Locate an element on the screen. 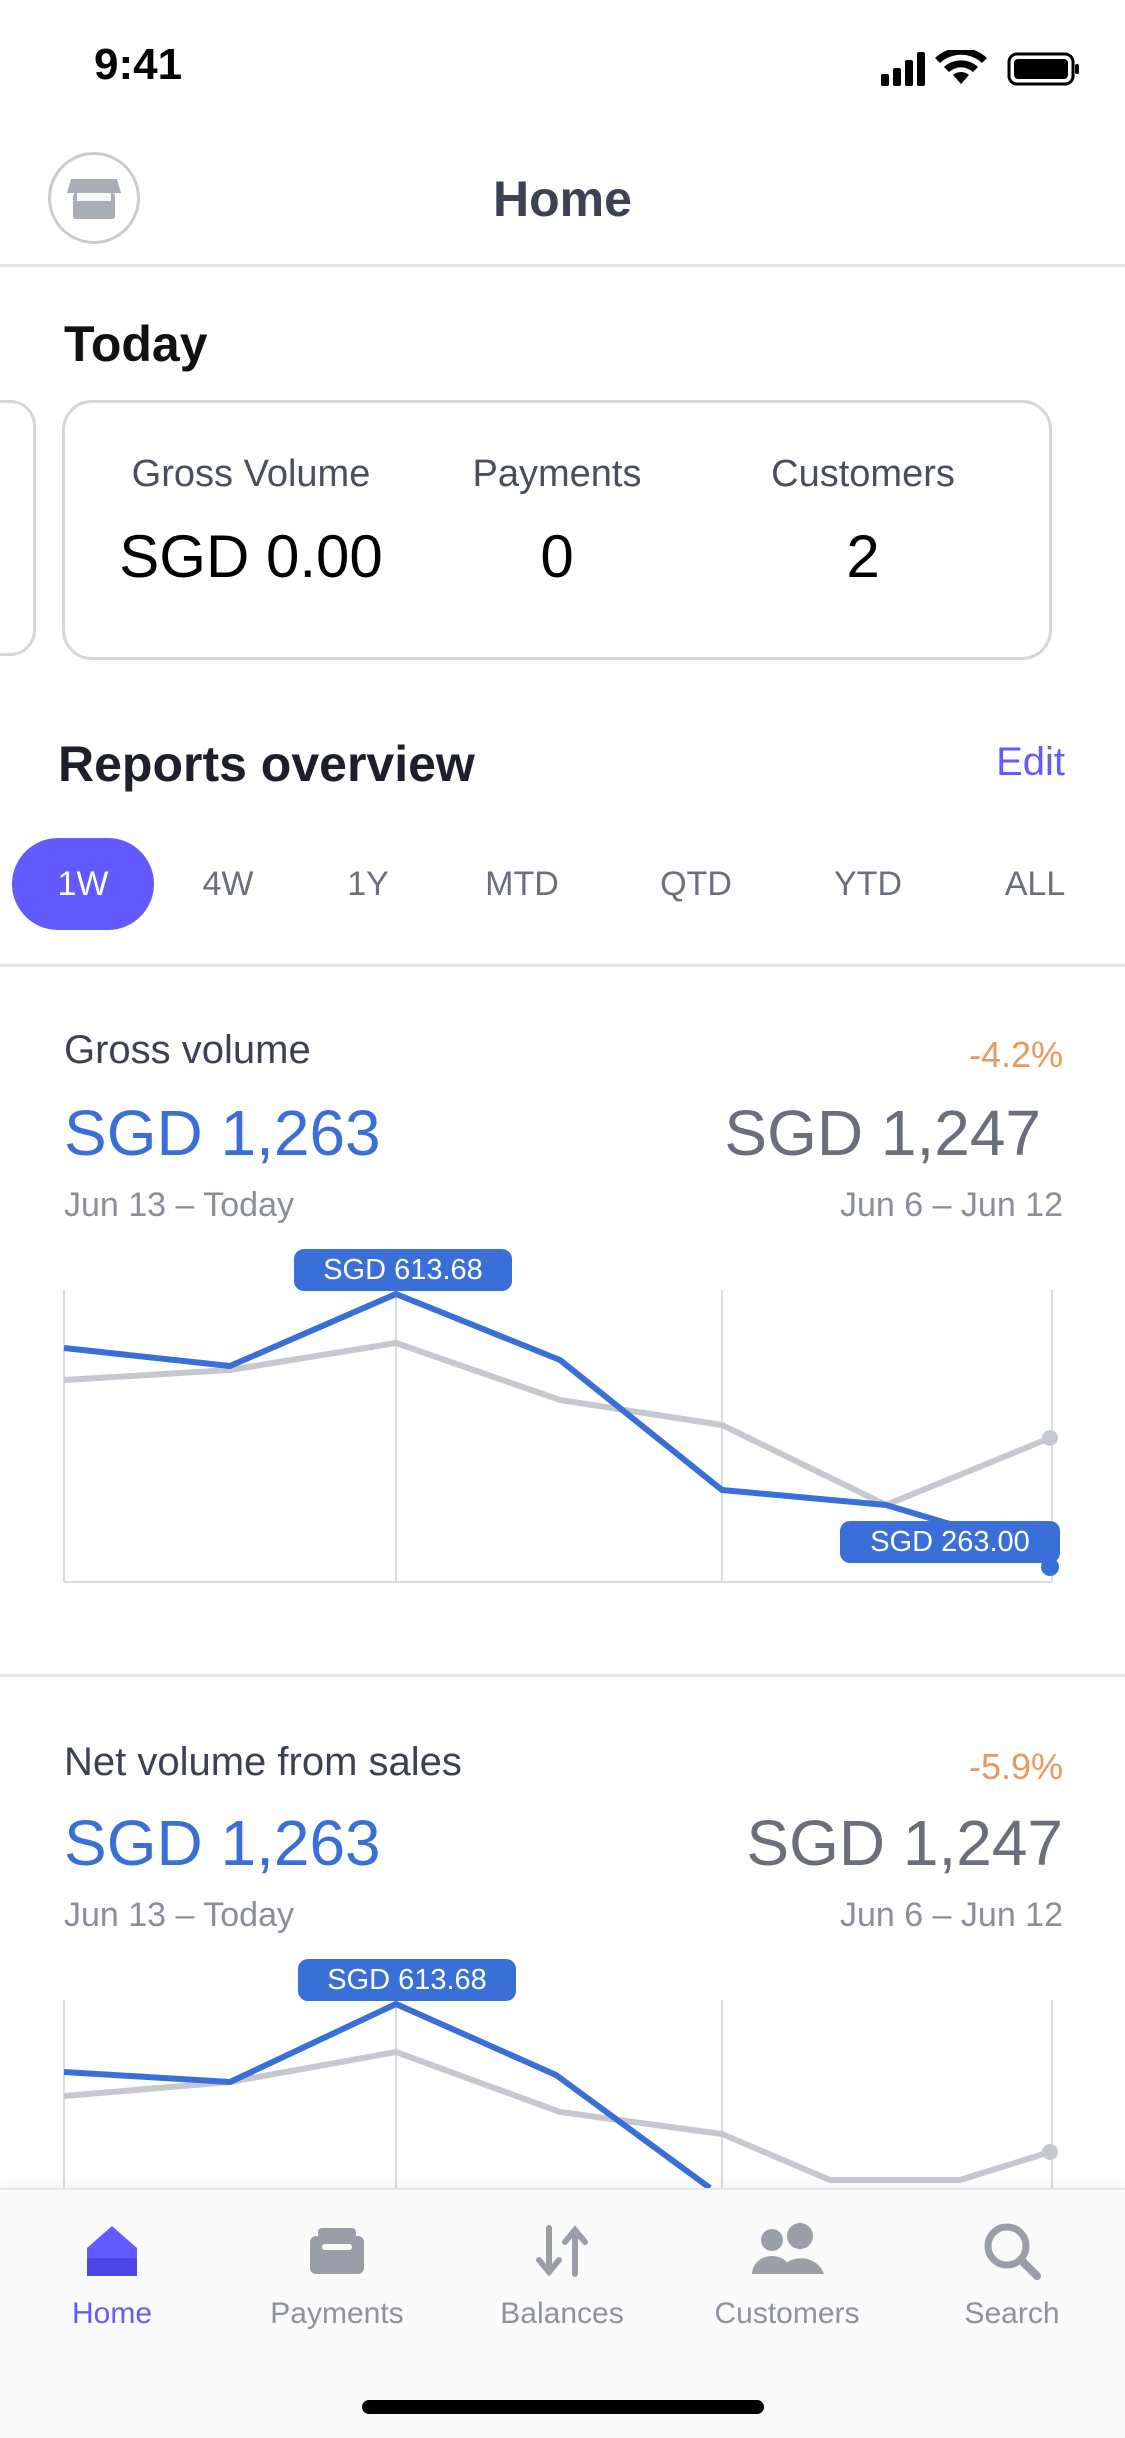 This screenshot has height=2438, width=1125. period-1w: 1W is located at coordinates (83, 884).